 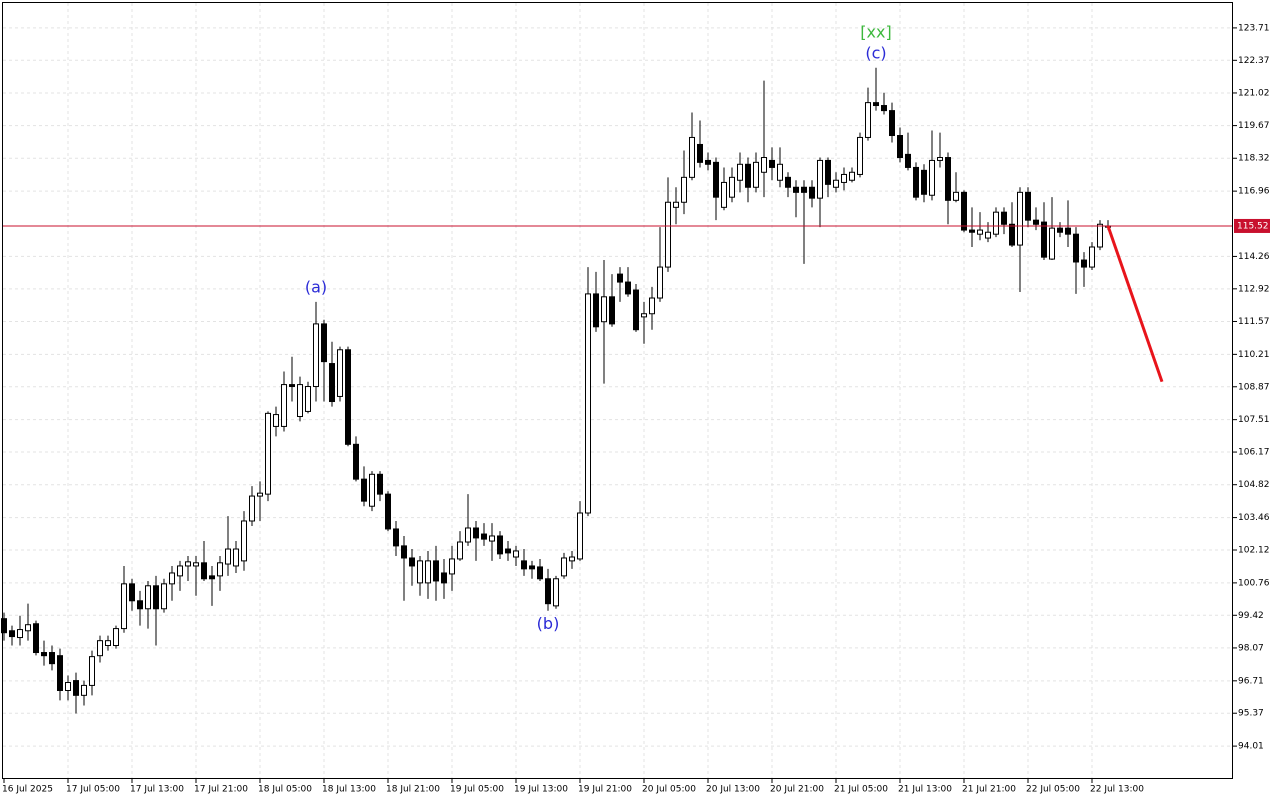 I want to click on x-tick-label: 22 Jul 05:00, so click(x=1053, y=790).